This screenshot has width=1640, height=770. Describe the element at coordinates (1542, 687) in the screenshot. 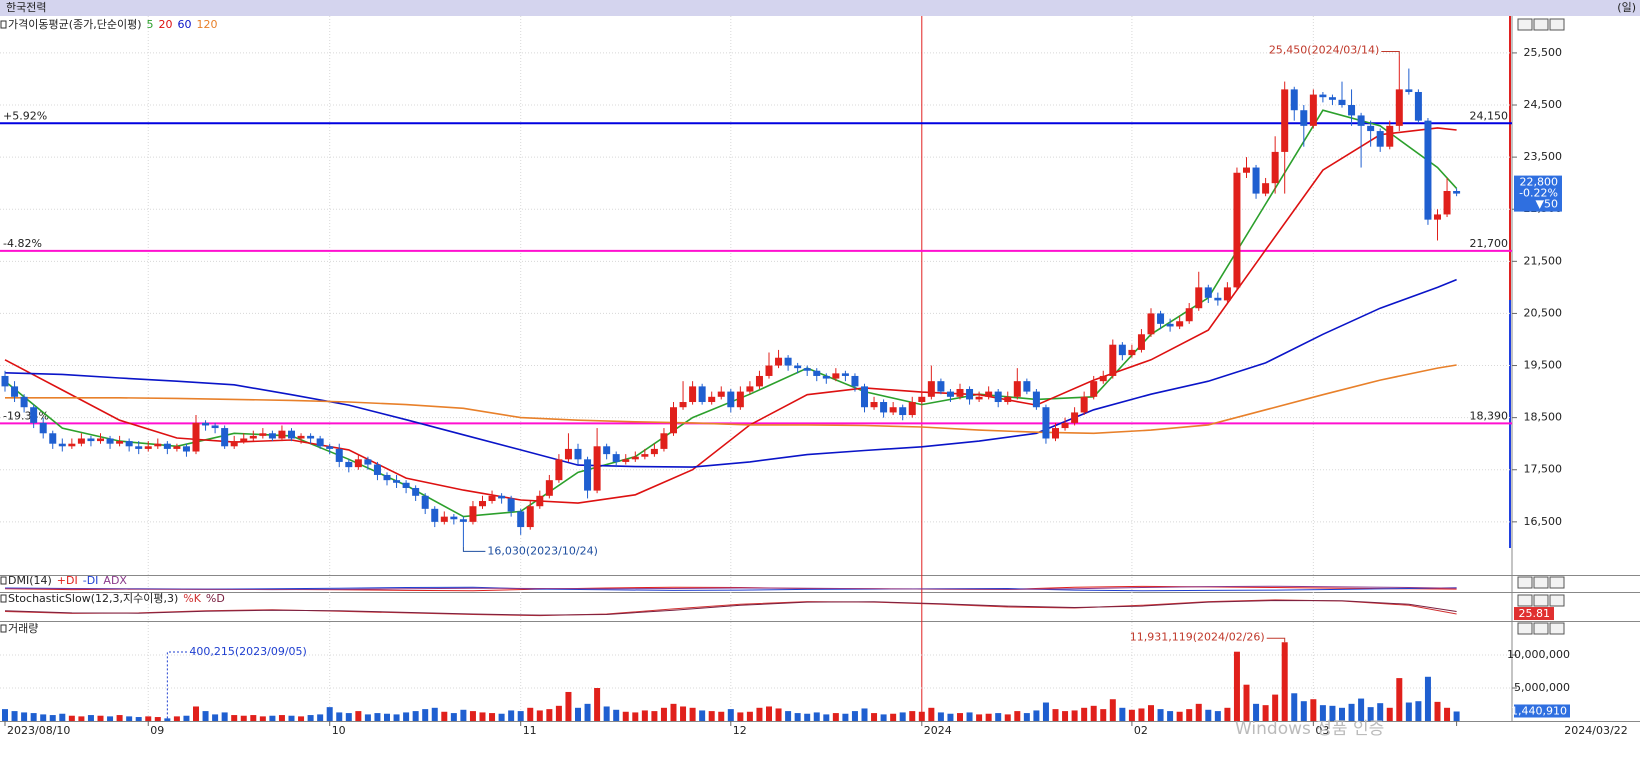

I see `y-tick-label: 5,000,000` at that location.